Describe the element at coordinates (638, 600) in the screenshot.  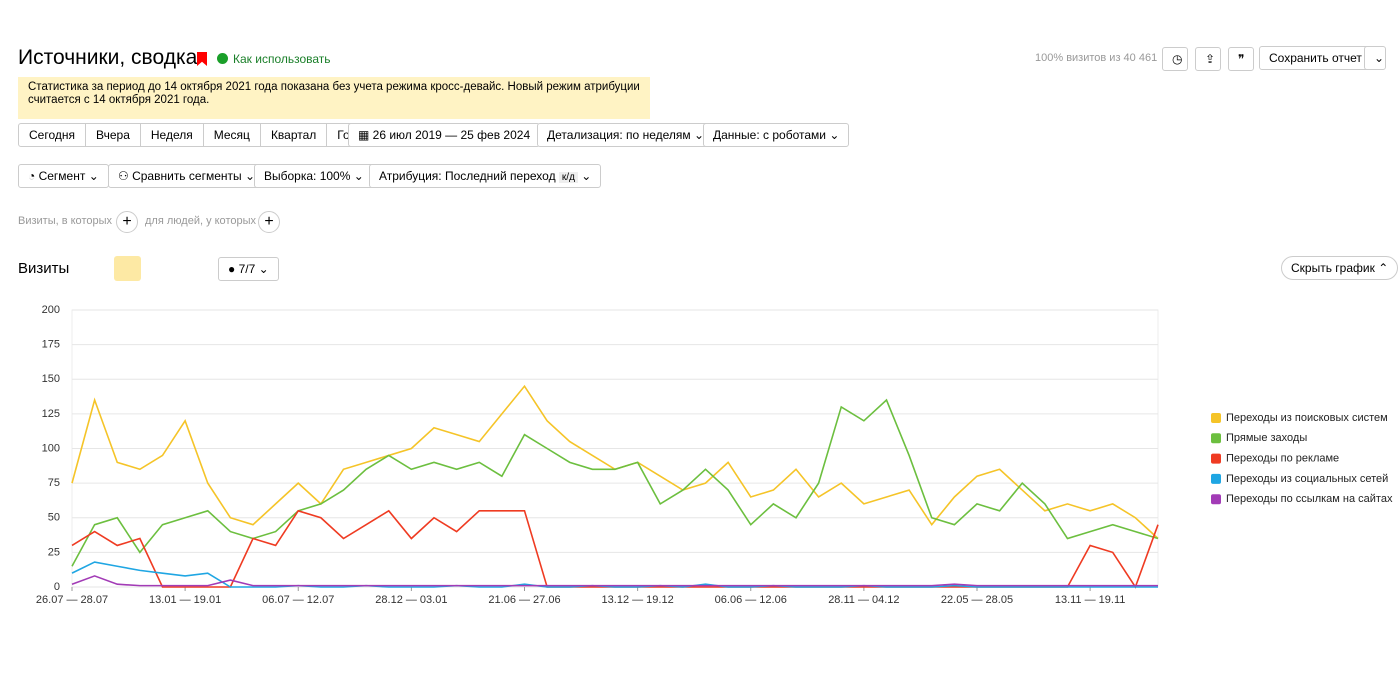
I see `x-tick-label: 13.12 — 19.12` at that location.